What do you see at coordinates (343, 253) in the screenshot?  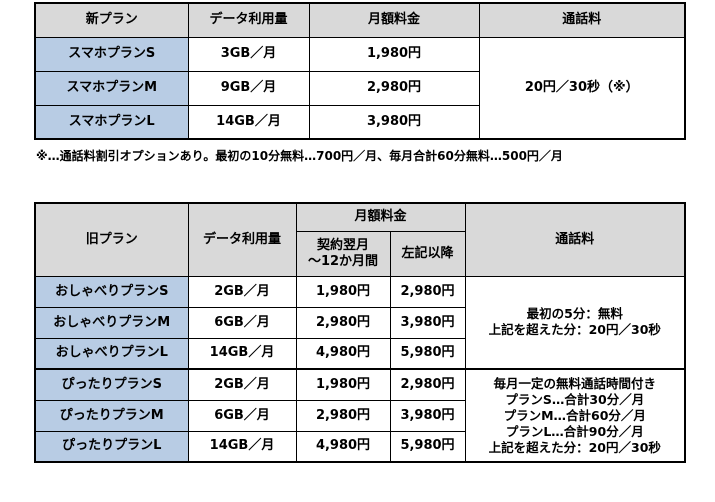 I see `header-first-year-fee: 契約翌月 ～12か月間` at bounding box center [343, 253].